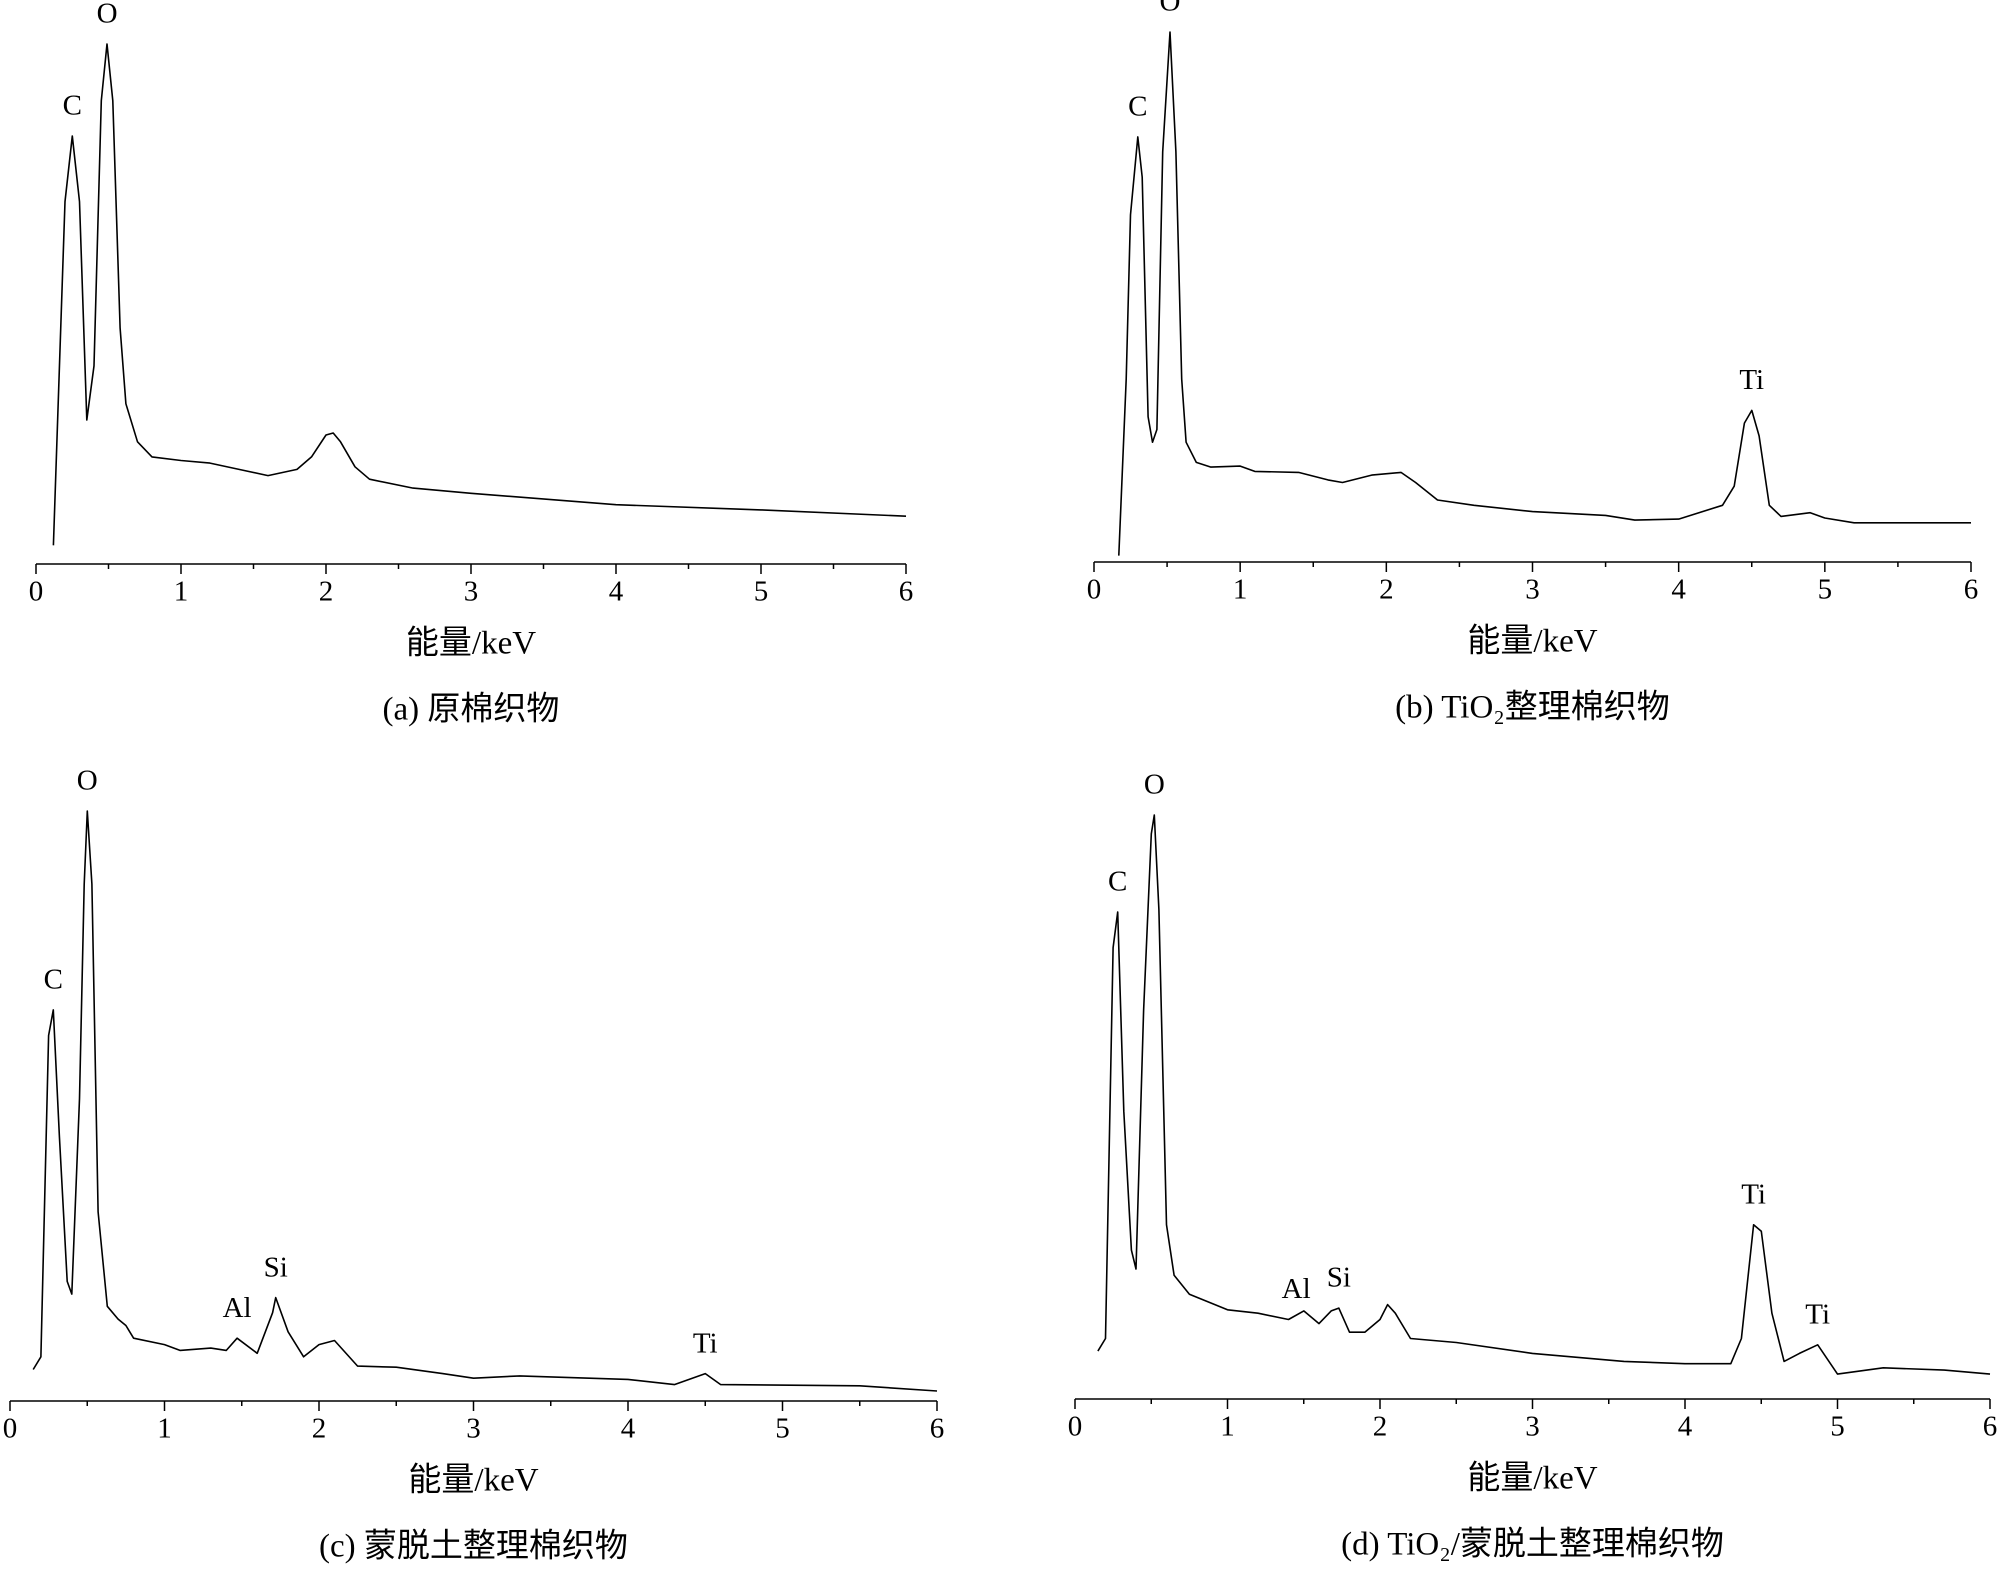  Describe the element at coordinates (473, 1546) in the screenshot. I see `chart-title: (c) 蒙脱土整理棉织物` at that location.